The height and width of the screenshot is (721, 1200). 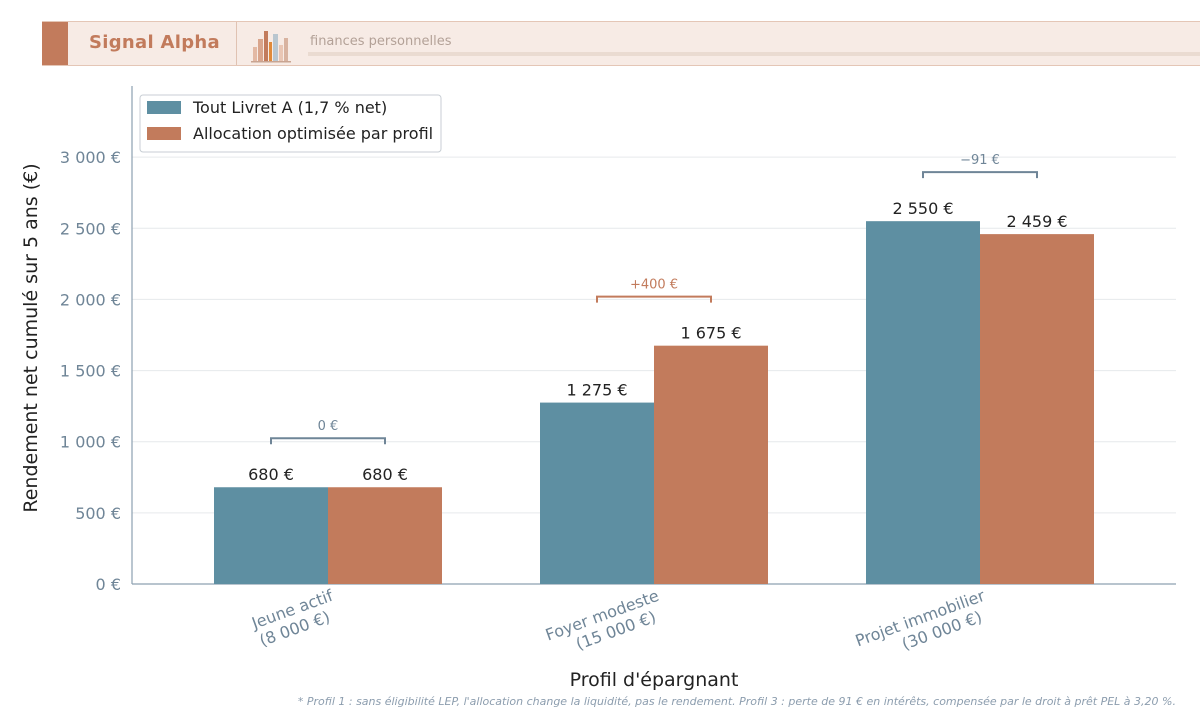 I want to click on difference-label: +400 €, so click(x=654, y=285).